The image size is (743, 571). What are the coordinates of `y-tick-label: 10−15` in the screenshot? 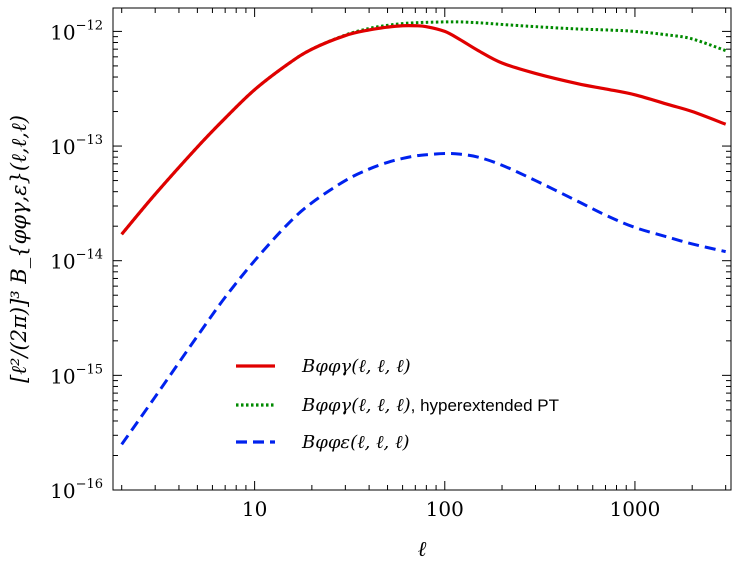 It's located at (76, 375).